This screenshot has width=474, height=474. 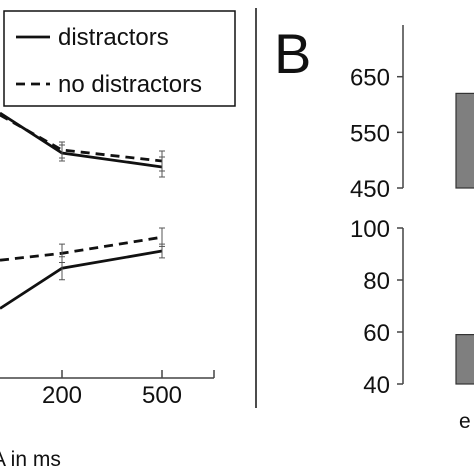 What do you see at coordinates (412, 114) in the screenshot?
I see `panel-b-upper-subplot: 450 550 650` at bounding box center [412, 114].